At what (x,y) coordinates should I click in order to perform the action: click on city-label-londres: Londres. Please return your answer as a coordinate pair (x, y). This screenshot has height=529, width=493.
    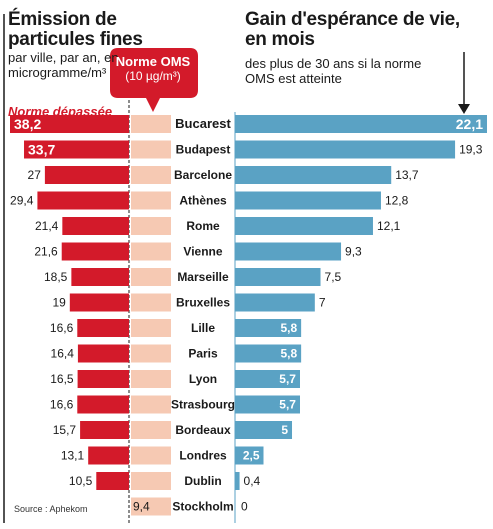
    Looking at the image, I should click on (203, 456).